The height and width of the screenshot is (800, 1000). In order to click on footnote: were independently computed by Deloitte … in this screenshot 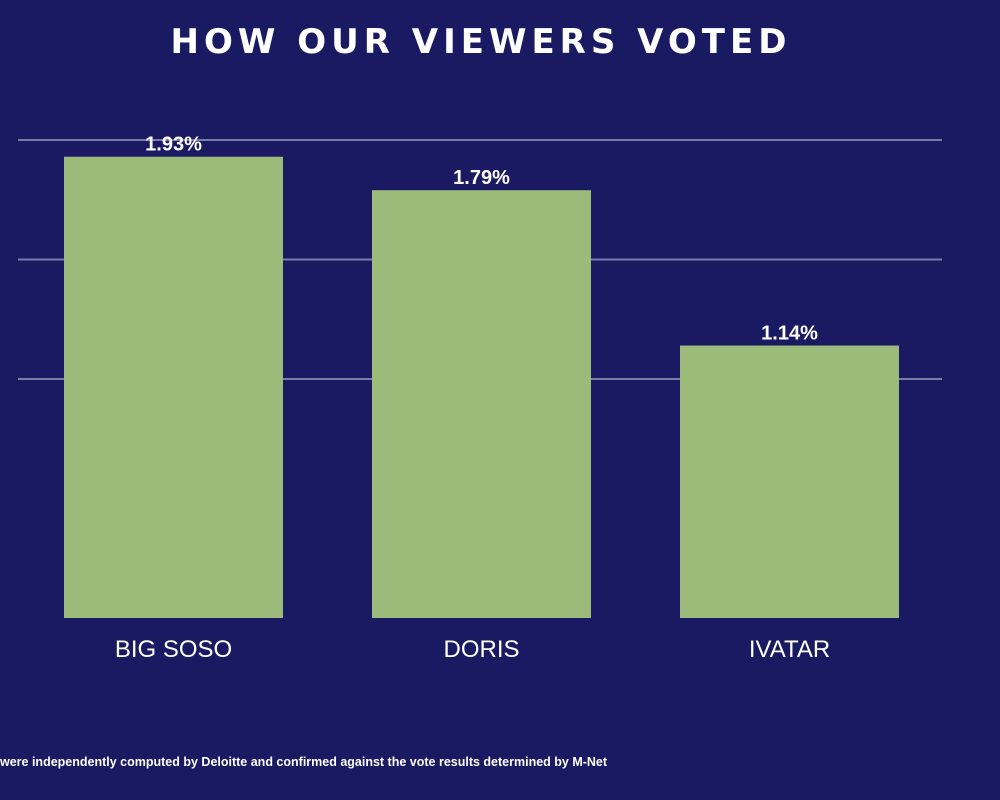, I will do `click(304, 762)`.